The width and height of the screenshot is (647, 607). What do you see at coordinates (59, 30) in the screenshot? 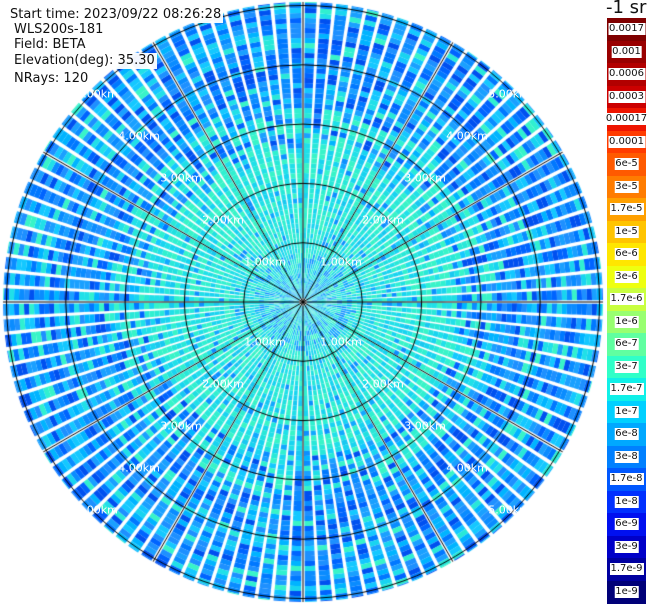
I see `instrument-name: WLS200s-181` at bounding box center [59, 30].